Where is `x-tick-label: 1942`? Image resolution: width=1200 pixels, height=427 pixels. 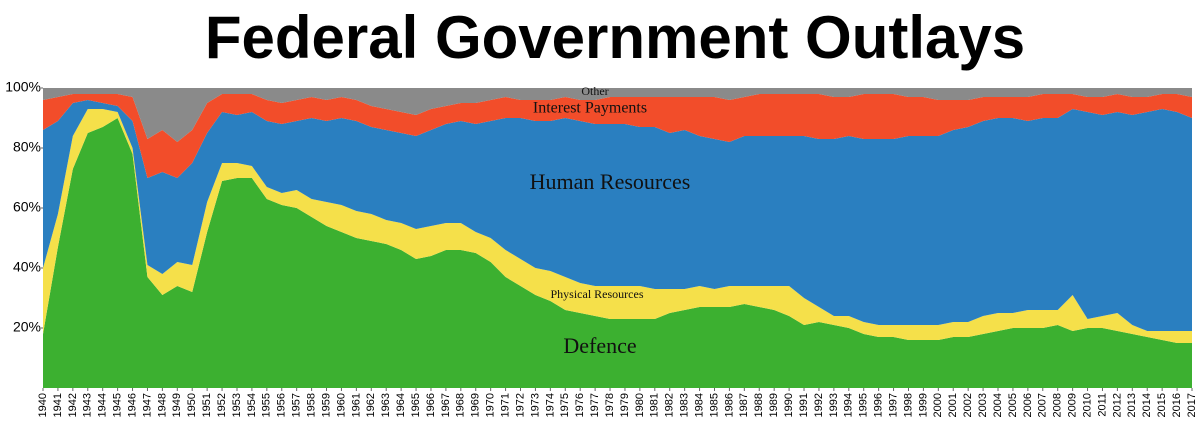 x-tick-label: 1942 is located at coordinates (73, 405).